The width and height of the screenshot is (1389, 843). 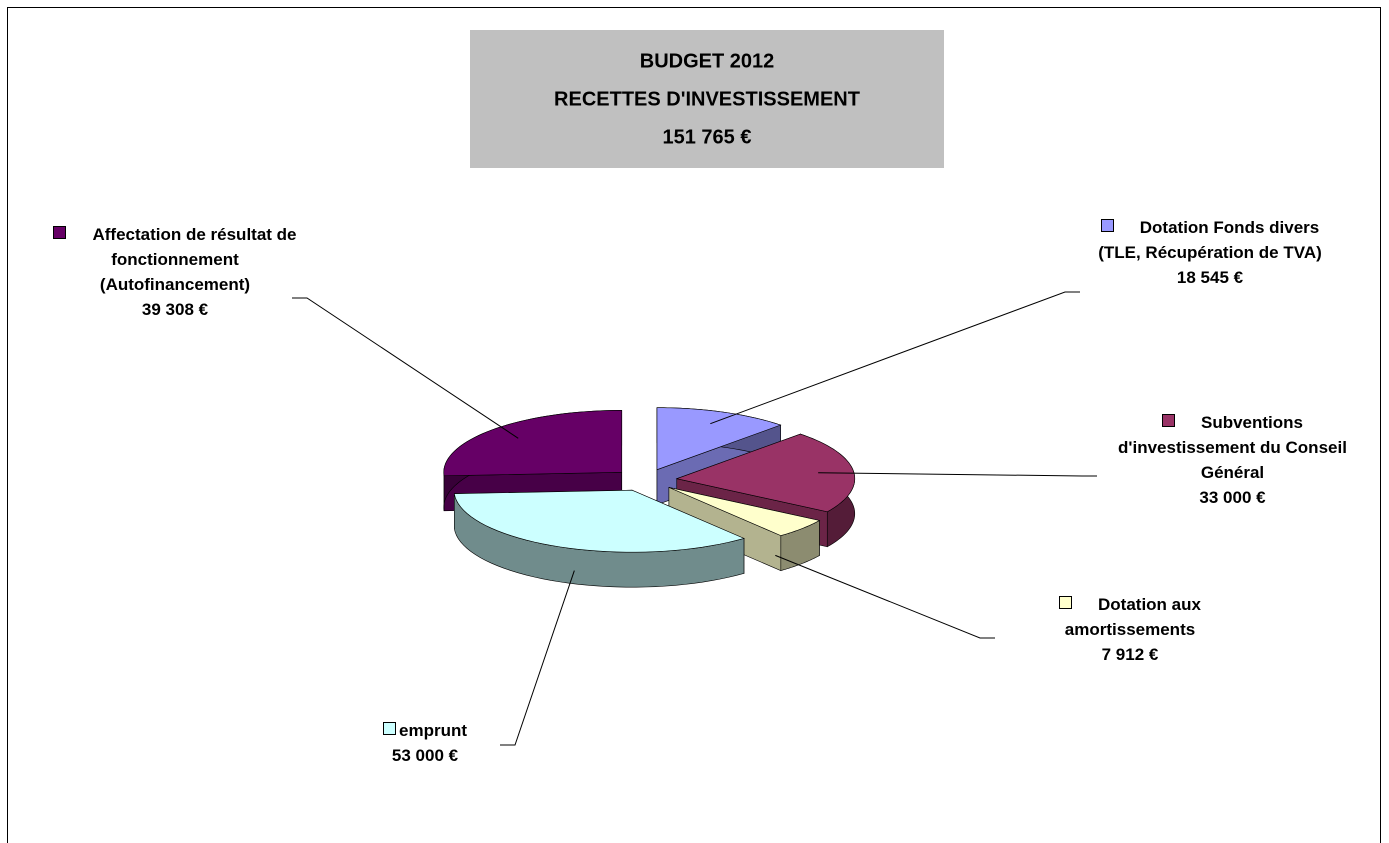 I want to click on chart-title: RECETTES D'INVESTISSEMENT, so click(x=707, y=99).